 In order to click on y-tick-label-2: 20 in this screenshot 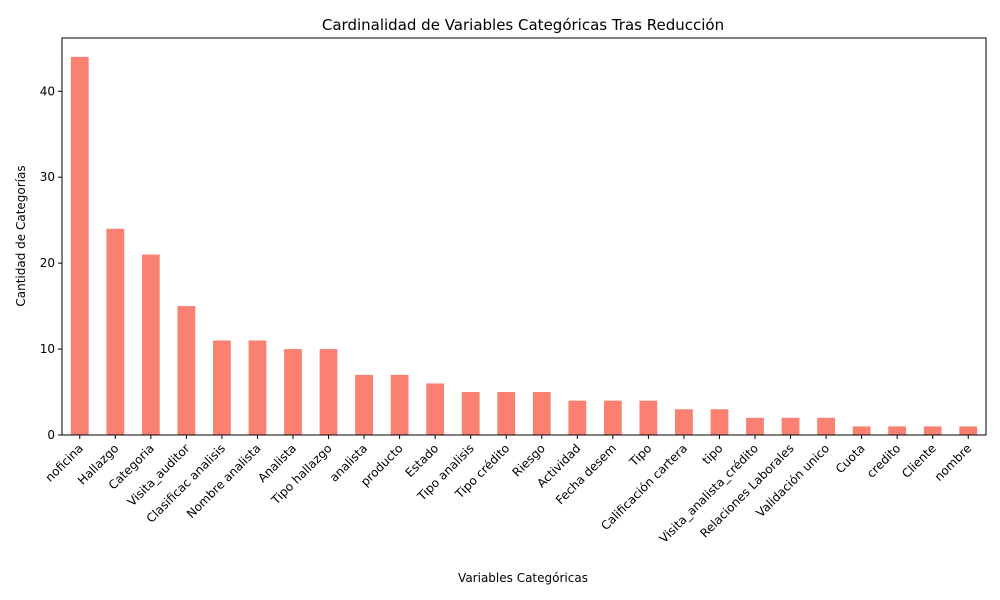, I will do `click(47, 263)`.